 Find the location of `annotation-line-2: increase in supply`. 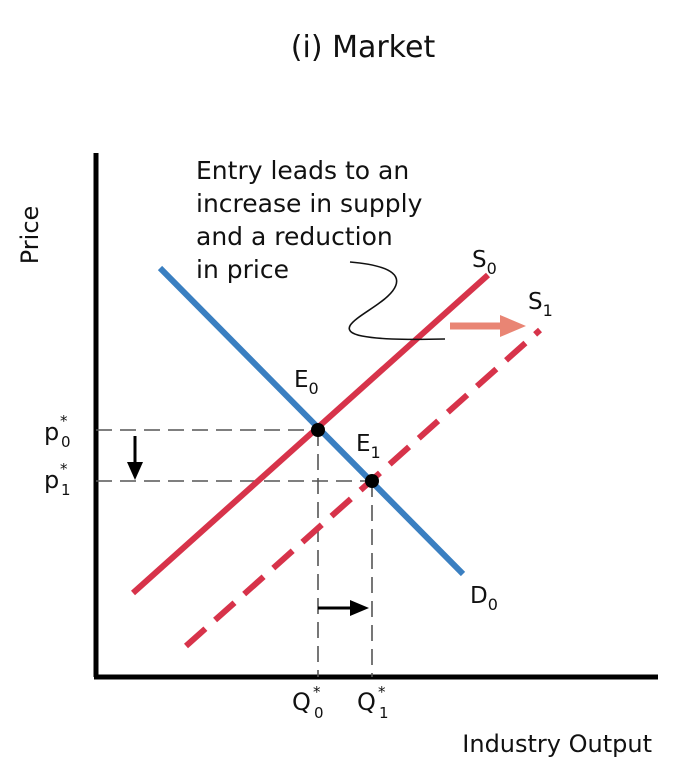

annotation-line-2: increase in supply is located at coordinates (309, 203).